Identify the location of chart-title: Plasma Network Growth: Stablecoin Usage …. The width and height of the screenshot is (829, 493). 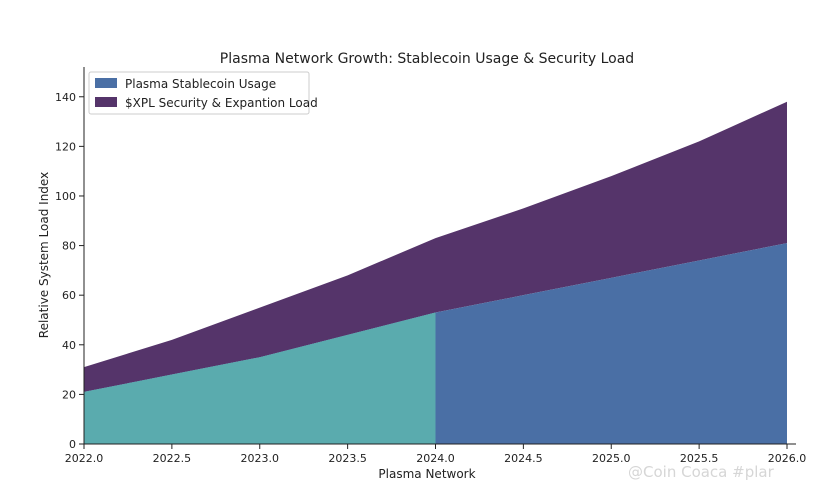
(427, 59).